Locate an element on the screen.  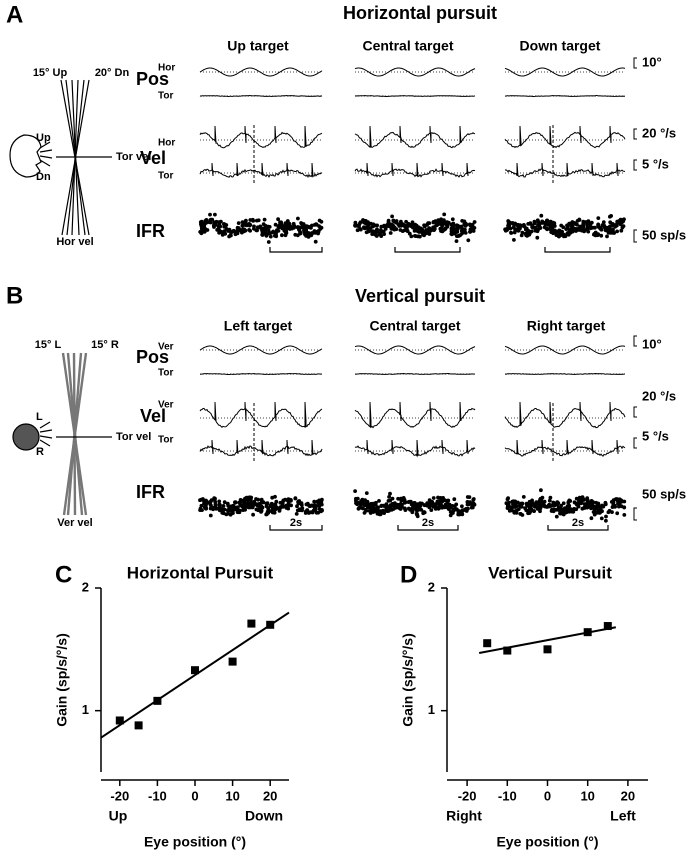
static-layout is located at coordinates (60, 297).